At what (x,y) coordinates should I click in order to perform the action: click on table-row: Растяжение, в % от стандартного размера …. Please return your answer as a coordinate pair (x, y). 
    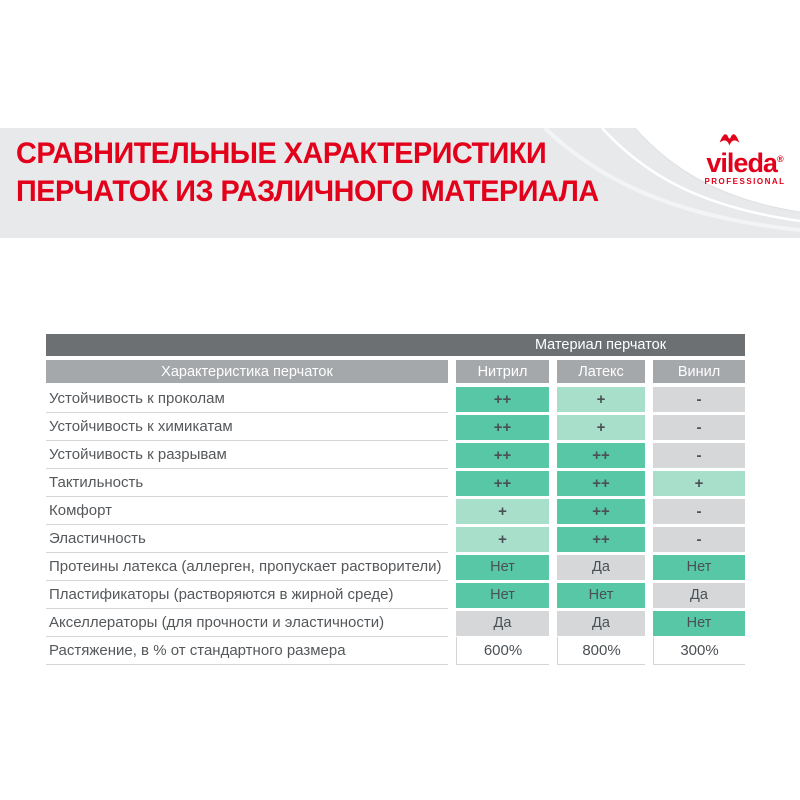
    Looking at the image, I should click on (395, 651).